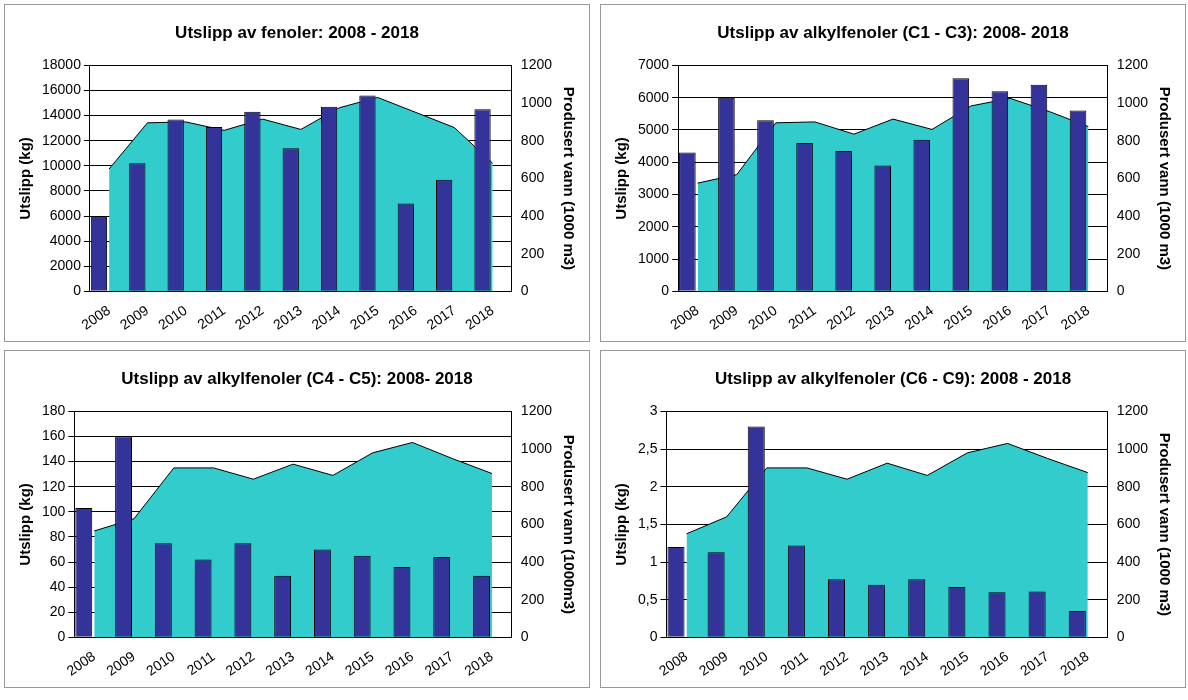 This screenshot has width=1188, height=700. What do you see at coordinates (57, 560) in the screenshot?
I see `y-tick-label: 60` at bounding box center [57, 560].